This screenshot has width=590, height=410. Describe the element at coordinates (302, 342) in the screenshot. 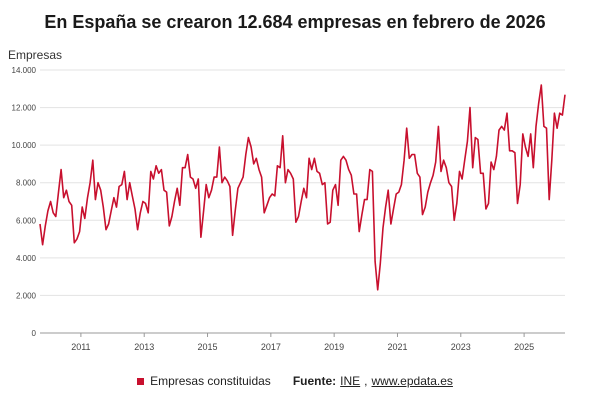

I see `x-tick-labels: 2011 2013 2015 2017 2019 2021 2023 2025` at that location.